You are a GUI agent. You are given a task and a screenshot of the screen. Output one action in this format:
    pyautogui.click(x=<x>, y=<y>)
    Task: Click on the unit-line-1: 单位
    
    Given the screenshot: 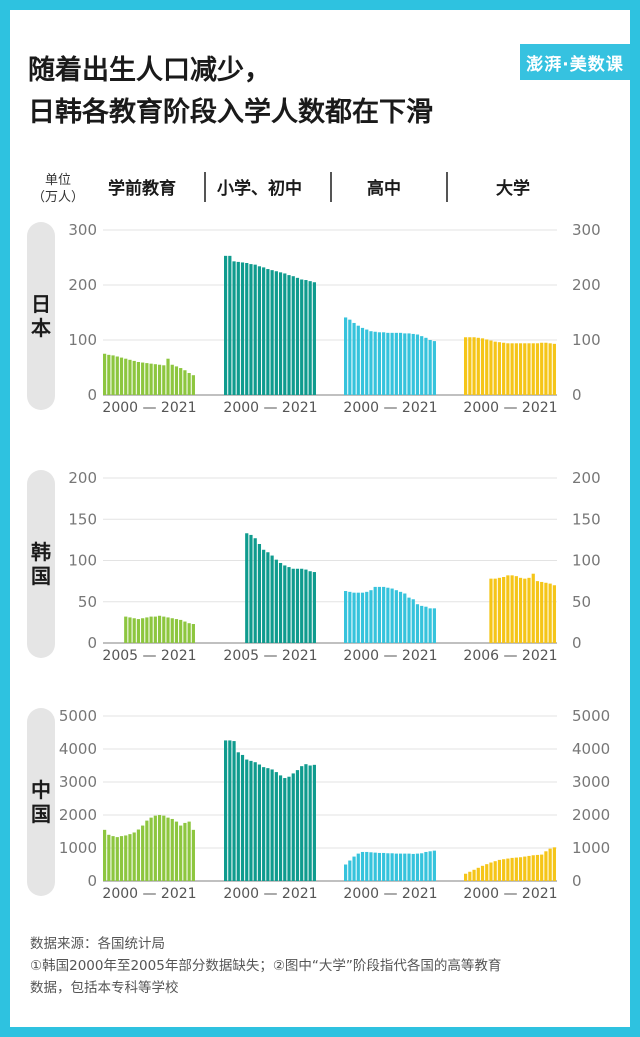 What is the action you would take?
    pyautogui.click(x=58, y=180)
    